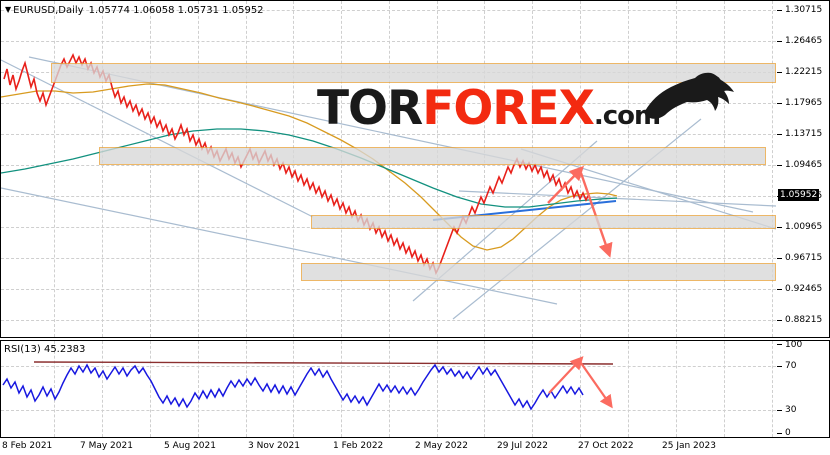  I want to click on date-axis-label: 7 May 2021, so click(106, 446).